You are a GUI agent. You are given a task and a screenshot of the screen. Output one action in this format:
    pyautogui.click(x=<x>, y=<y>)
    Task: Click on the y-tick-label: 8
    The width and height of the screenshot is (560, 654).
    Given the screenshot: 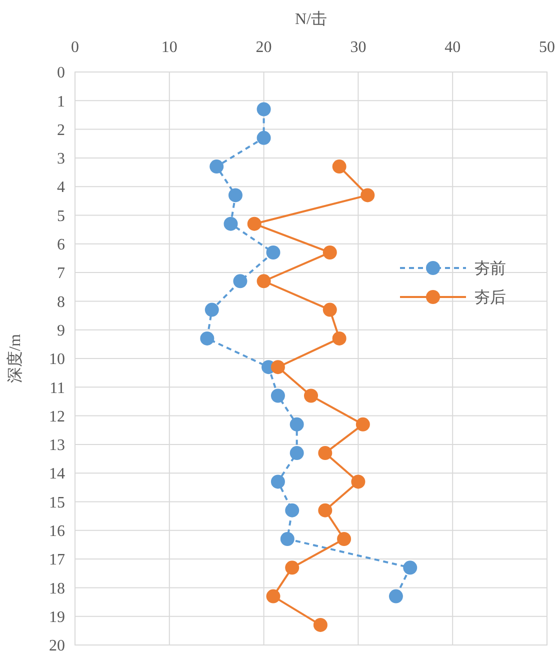 What is the action you would take?
    pyautogui.click(x=61, y=302)
    